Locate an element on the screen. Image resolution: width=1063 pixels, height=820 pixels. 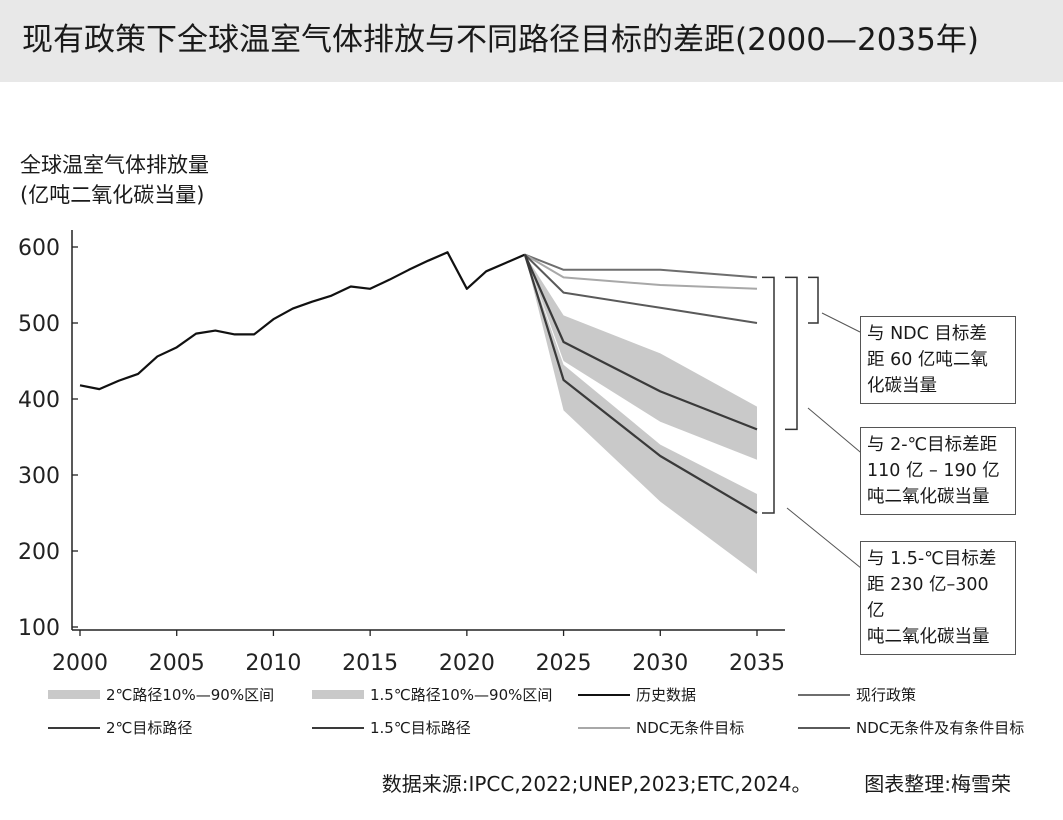
y-axis-label-line2: (亿吨二氧化碳当量) is located at coordinates (112, 195).